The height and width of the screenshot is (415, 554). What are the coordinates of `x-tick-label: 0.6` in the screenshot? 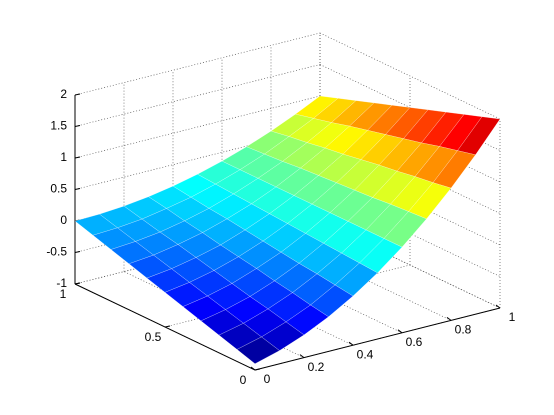 It's located at (414, 342).